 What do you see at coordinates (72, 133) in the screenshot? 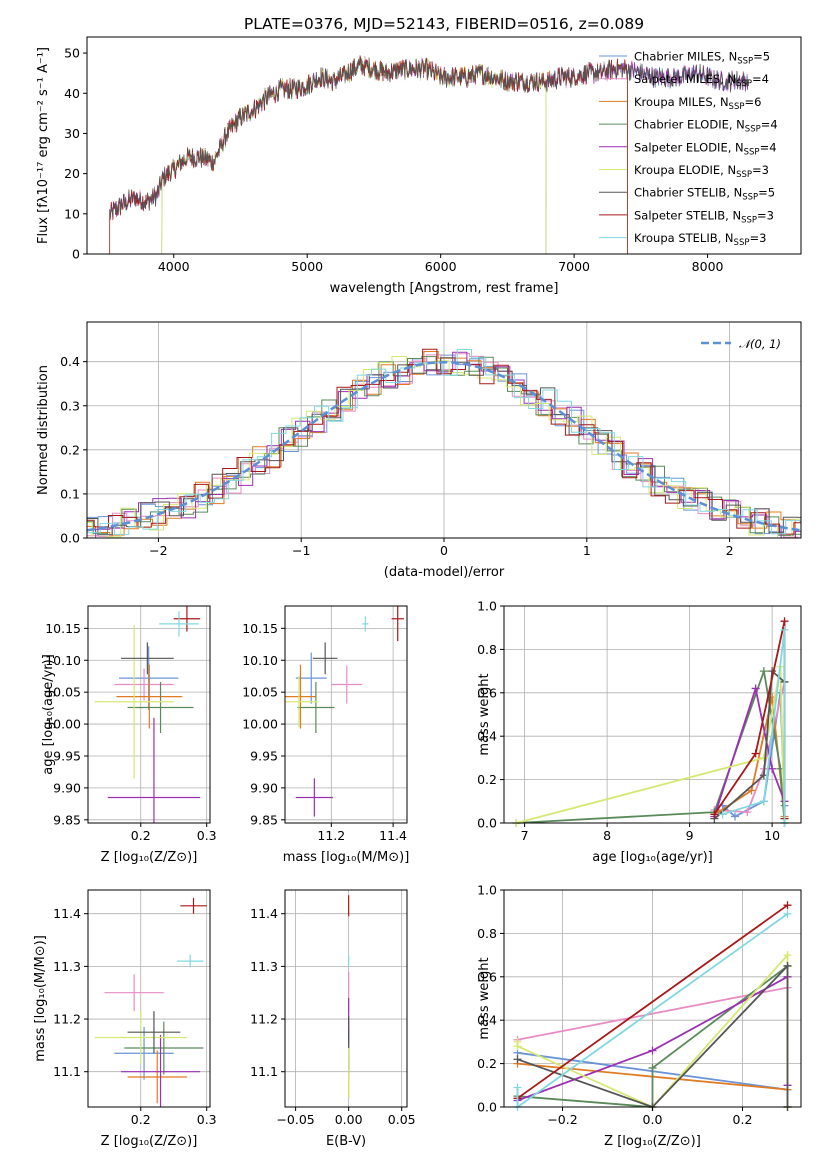
I see `y-tick-label: 30` at bounding box center [72, 133].